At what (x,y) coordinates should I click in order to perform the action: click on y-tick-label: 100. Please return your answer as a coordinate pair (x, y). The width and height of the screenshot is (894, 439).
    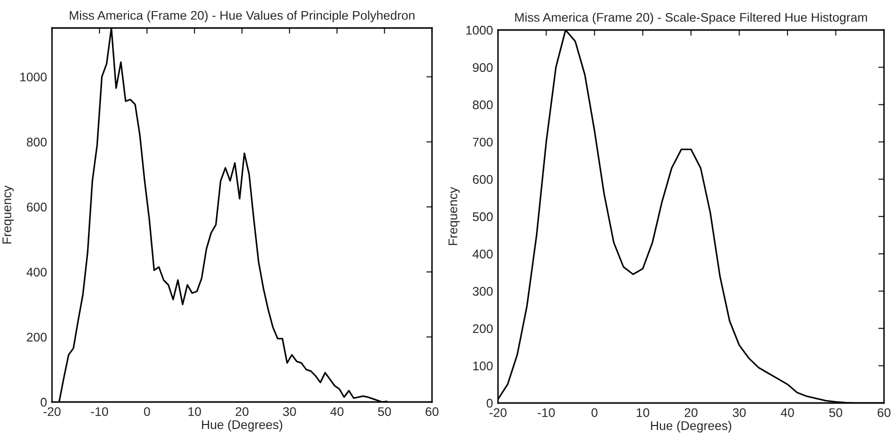
    Looking at the image, I should click on (483, 366).